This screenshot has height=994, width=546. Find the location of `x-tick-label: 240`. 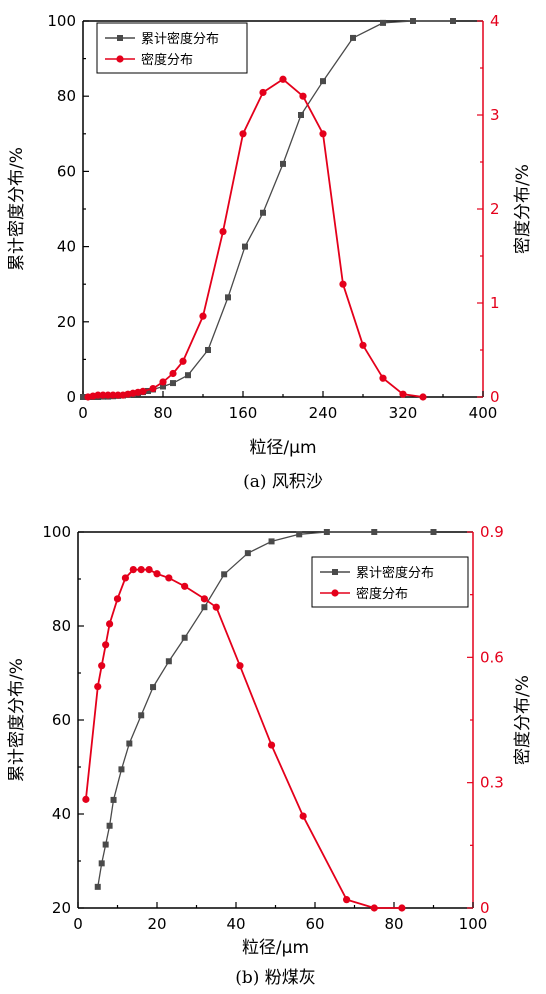

x-tick-label: 240 is located at coordinates (323, 413).